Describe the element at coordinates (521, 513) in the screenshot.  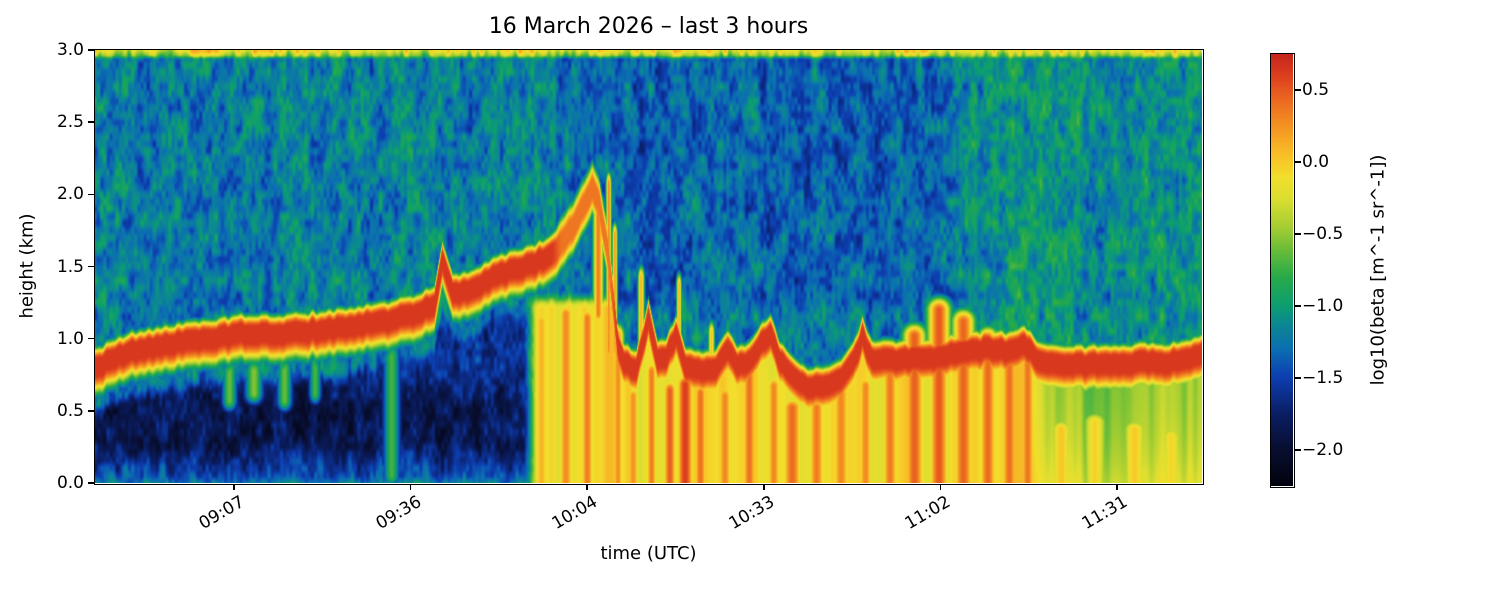
I see `x-tick-label: 10:04` at that location.